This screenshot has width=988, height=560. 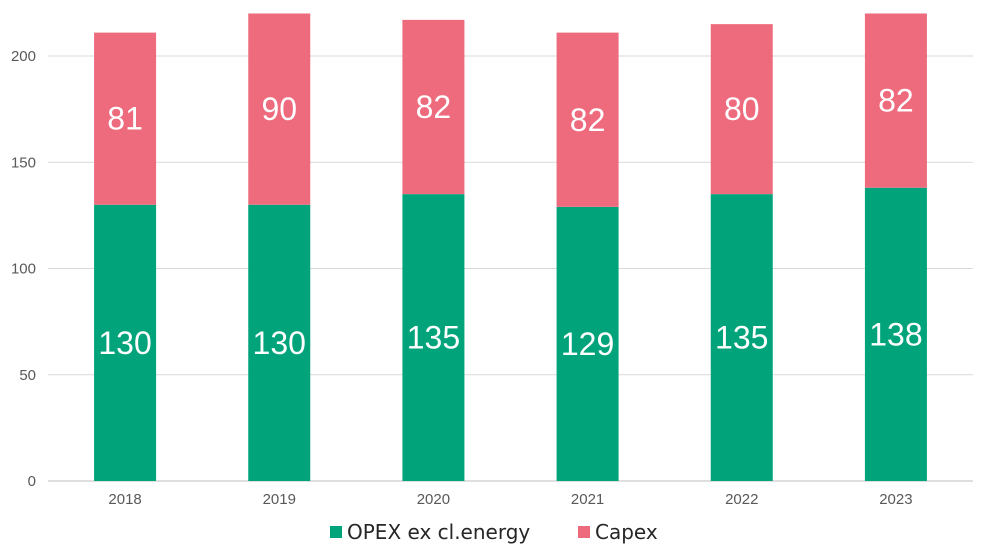 I want to click on data-label: 129, so click(x=587, y=344).